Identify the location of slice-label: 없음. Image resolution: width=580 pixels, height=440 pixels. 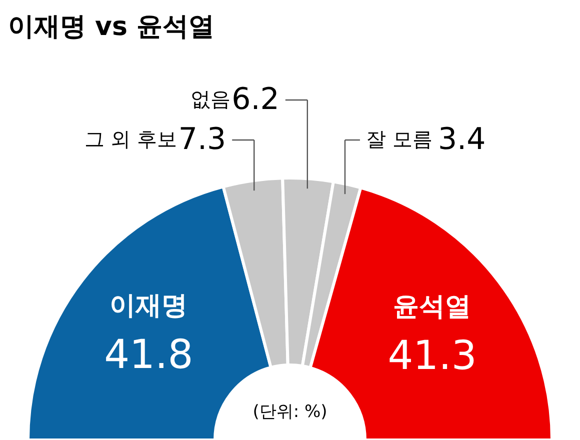
(210, 99).